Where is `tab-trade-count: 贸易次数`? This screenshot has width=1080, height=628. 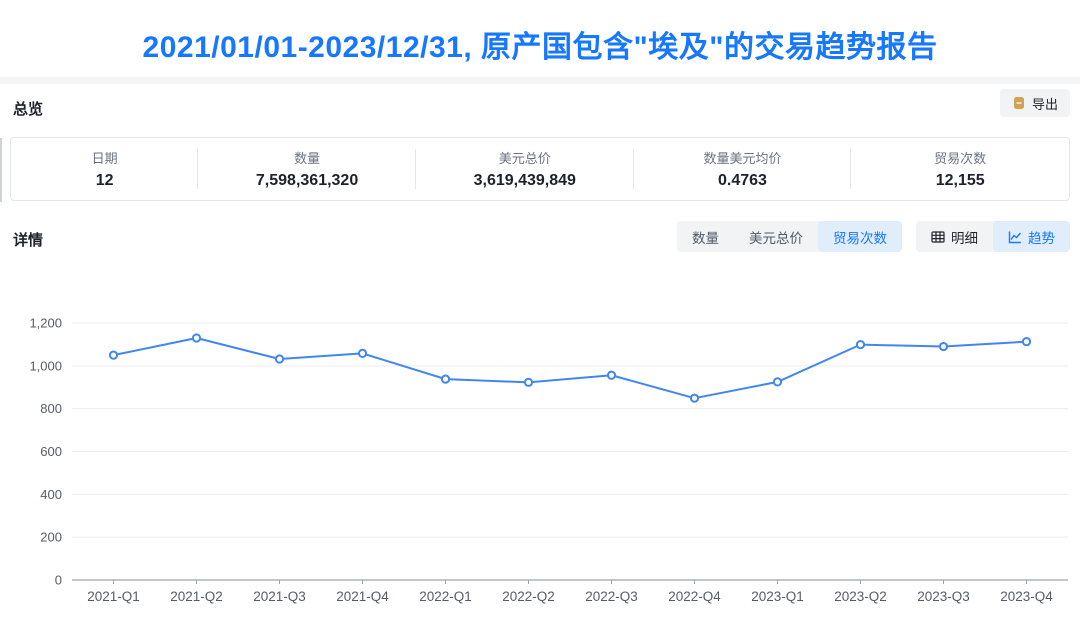
tab-trade-count: 贸易次数 is located at coordinates (860, 236).